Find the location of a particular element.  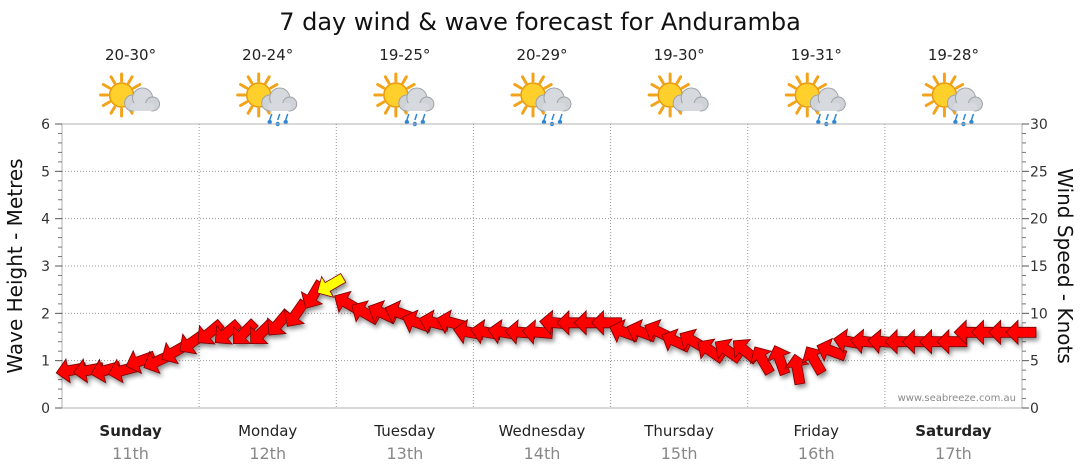

temp-range: 19-28° is located at coordinates (953, 55).